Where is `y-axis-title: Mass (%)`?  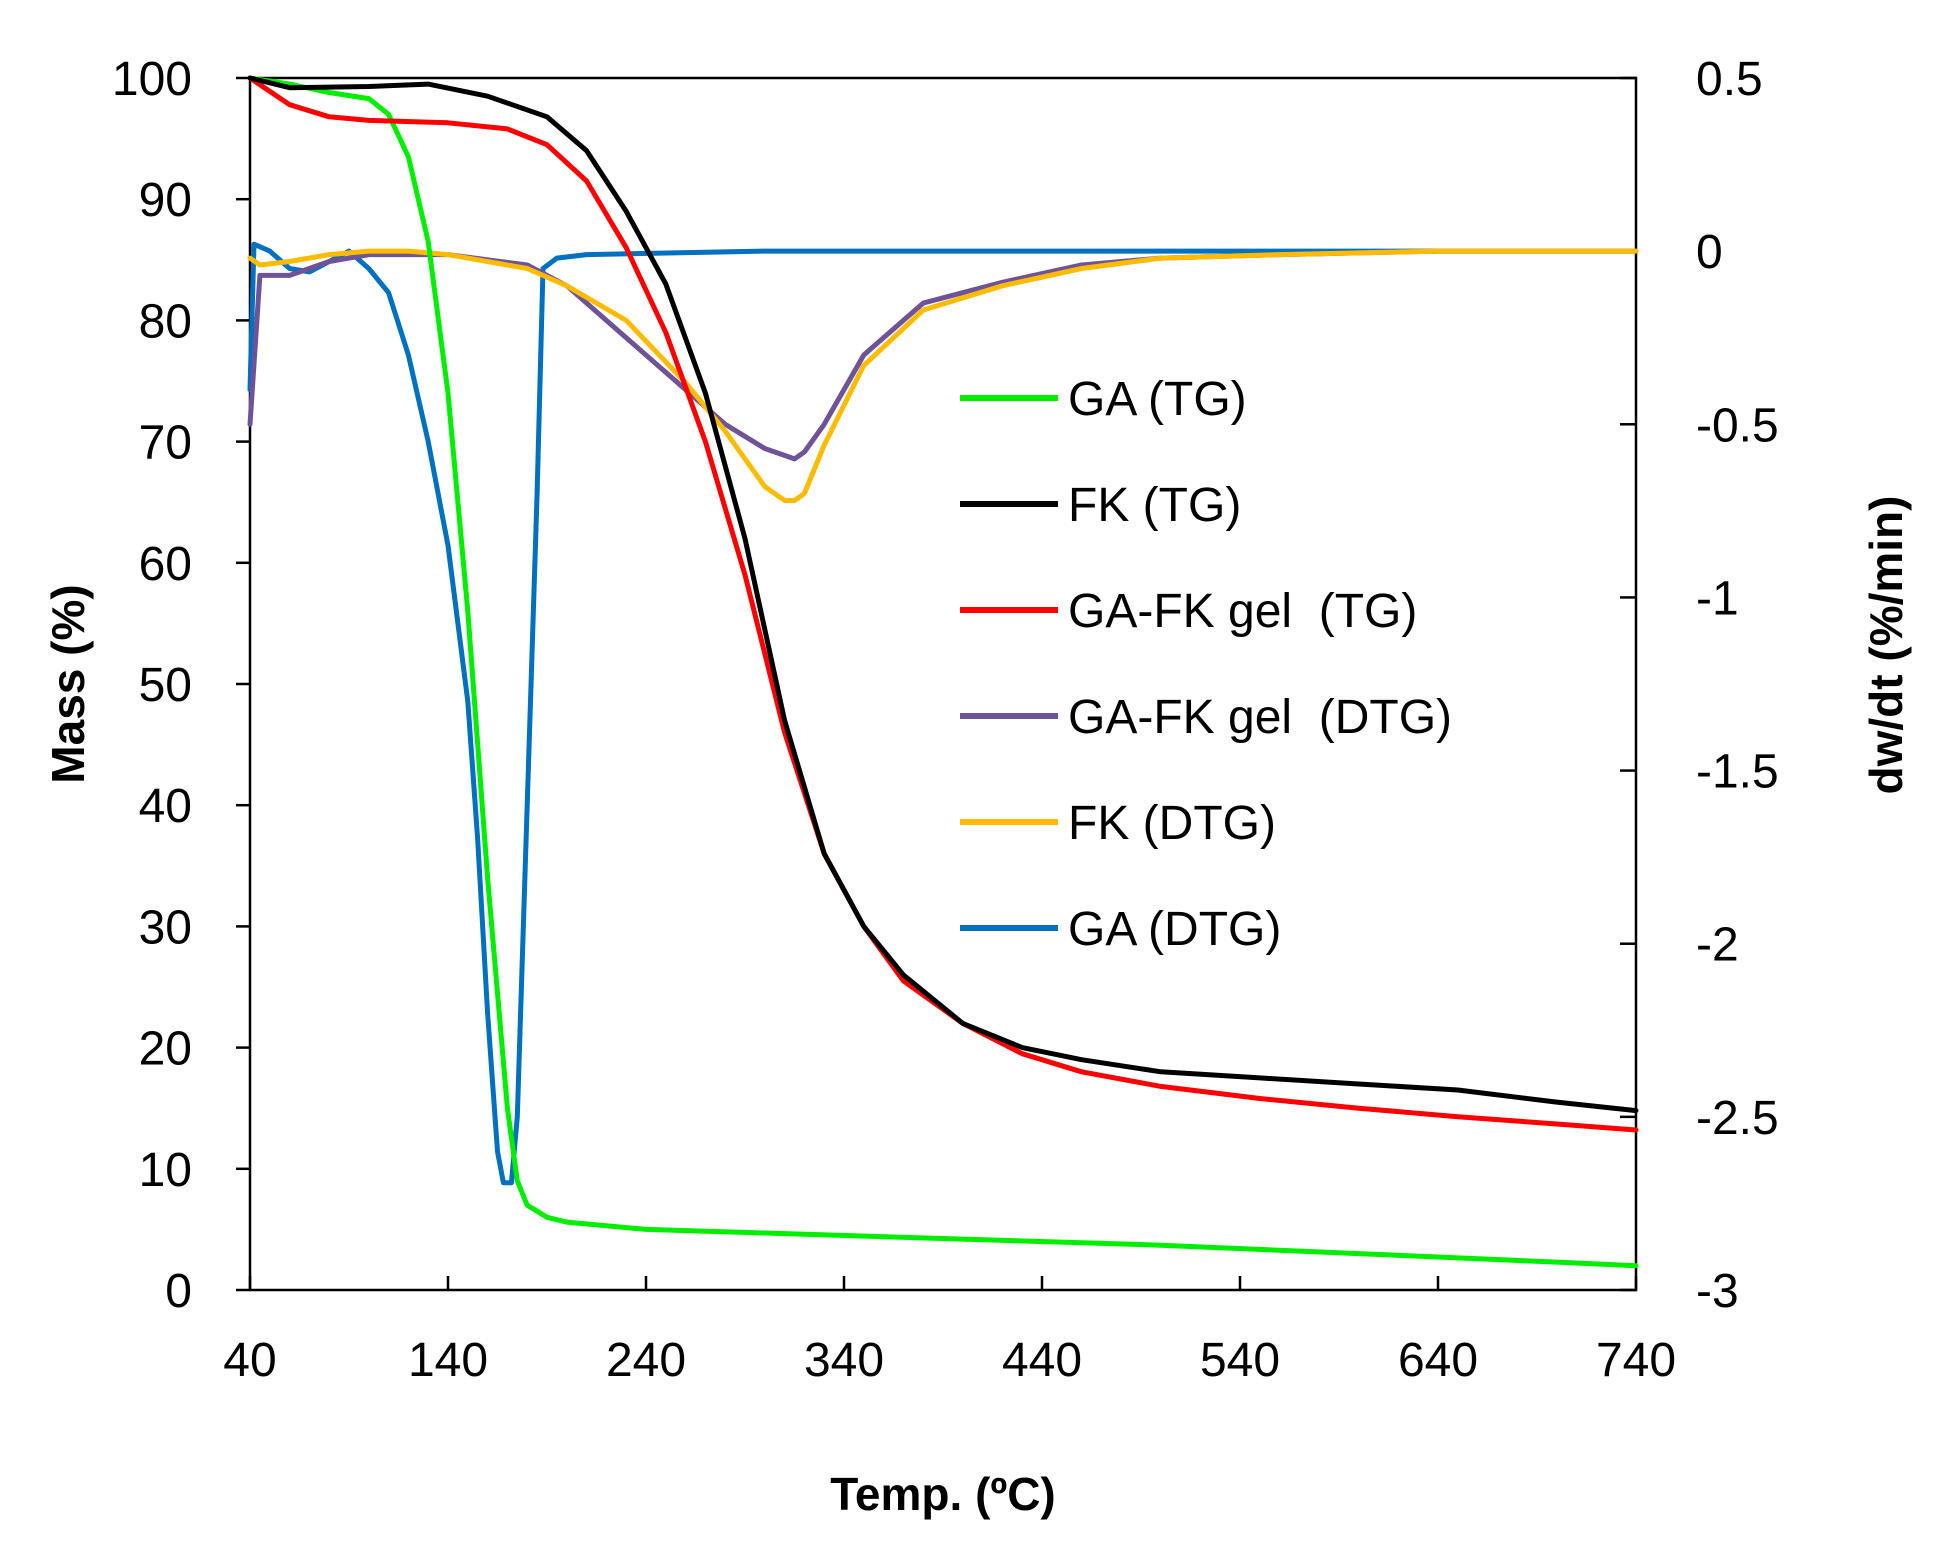
y-axis-title: Mass (%) is located at coordinates (68, 683).